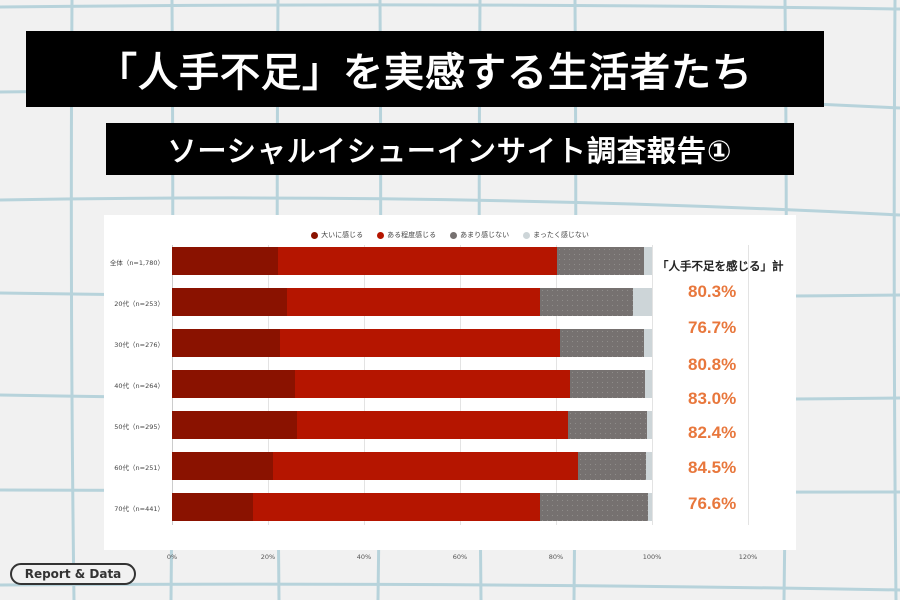  Describe the element at coordinates (172, 557) in the screenshot. I see `x-tick-label: 0%` at that location.